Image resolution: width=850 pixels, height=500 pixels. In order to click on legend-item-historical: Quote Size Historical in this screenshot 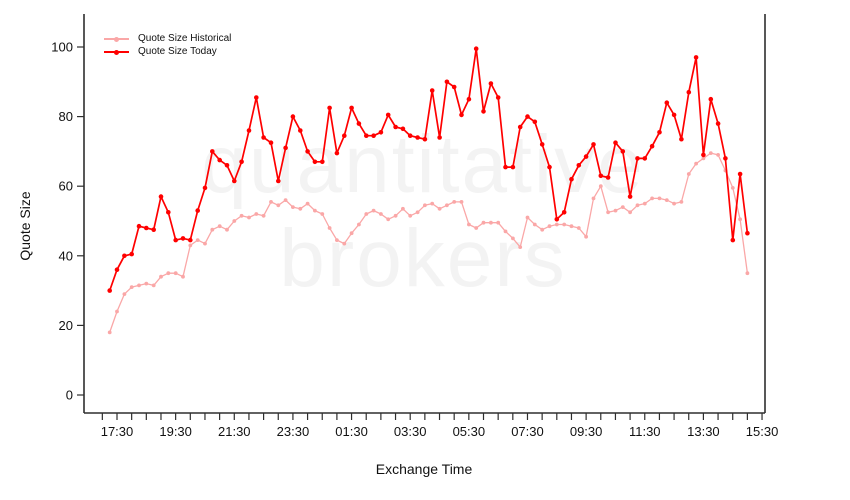, I will do `click(167, 38)`.